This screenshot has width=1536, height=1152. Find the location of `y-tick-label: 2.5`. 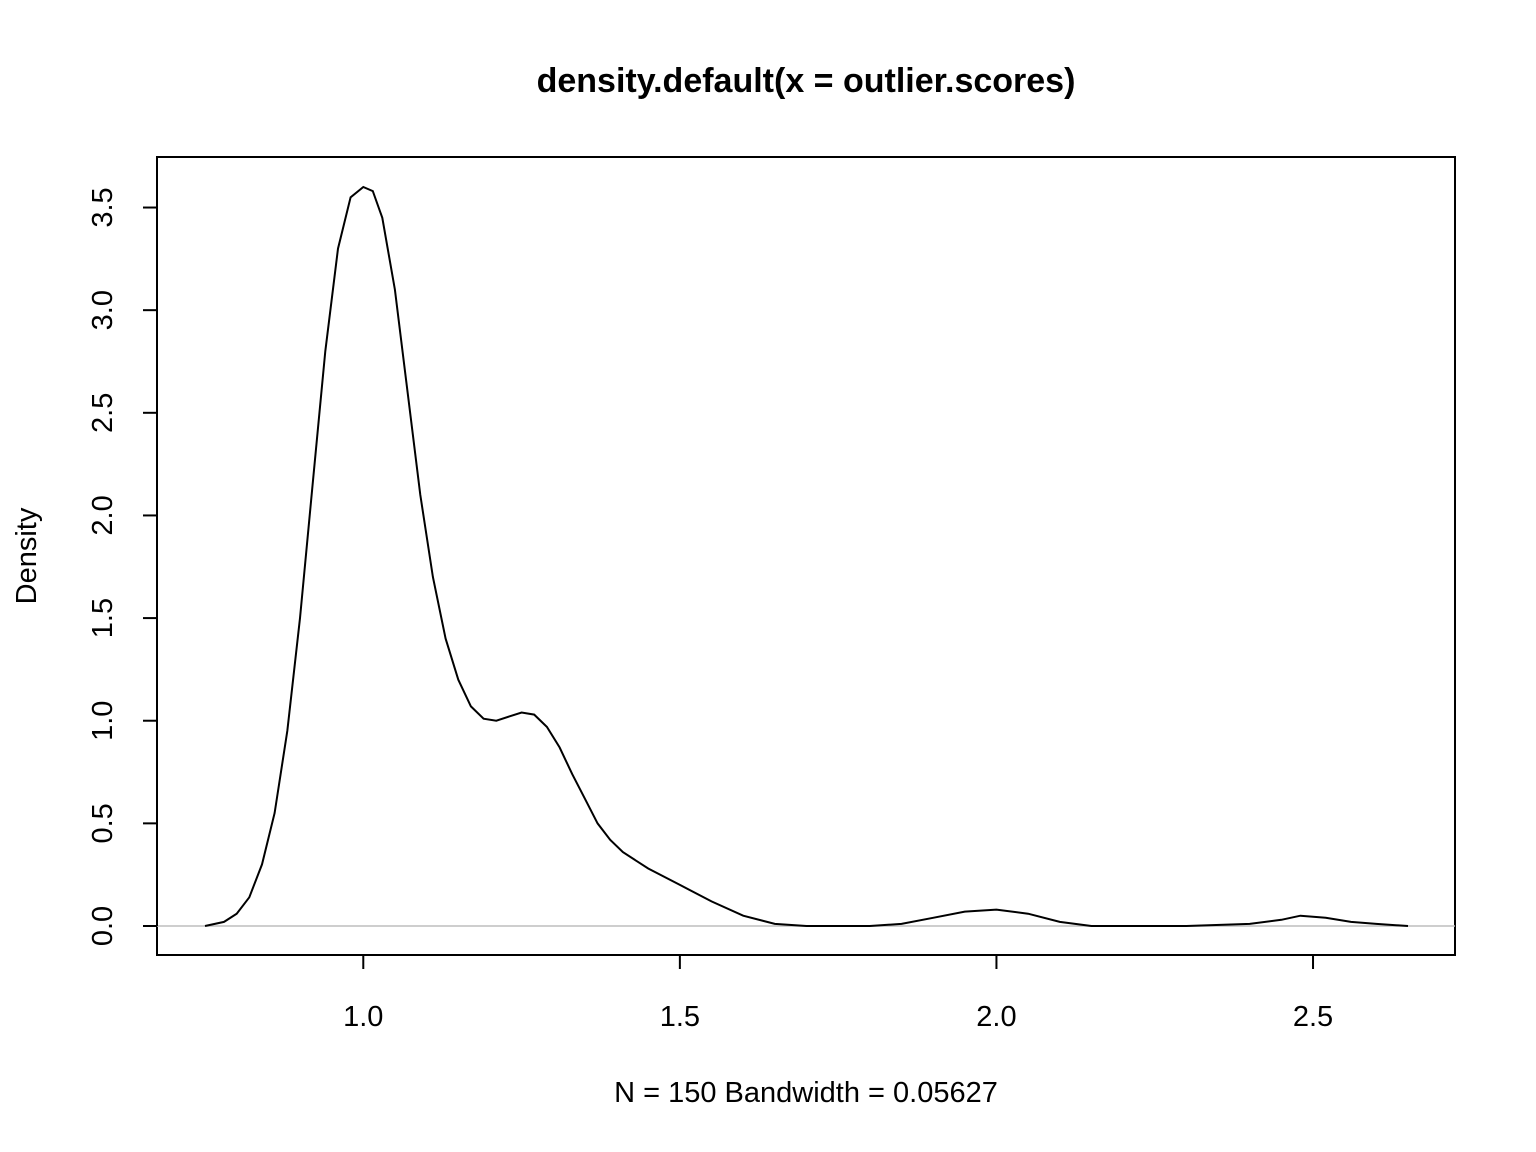

y-tick-label: 2.5 is located at coordinates (103, 413).